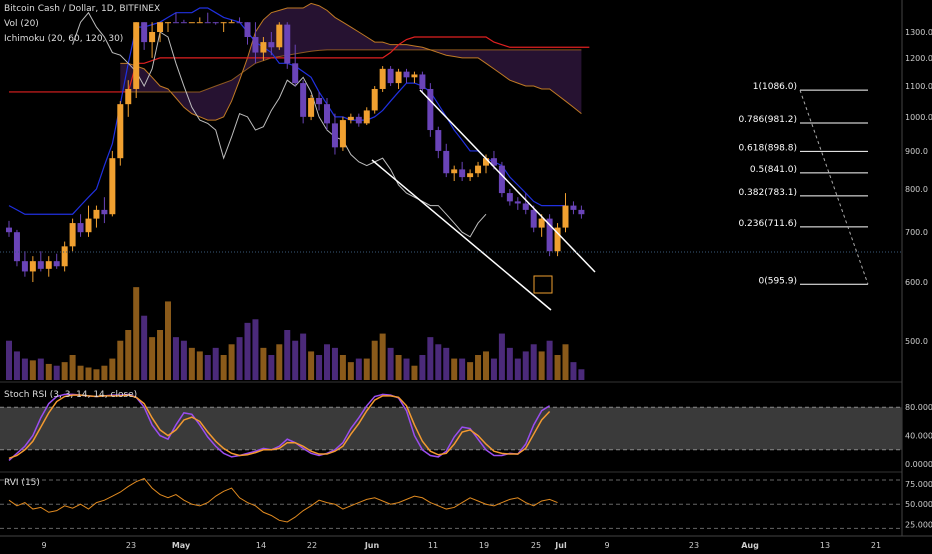  Describe the element at coordinates (351, 71) in the screenshot. I see `leading-span-b` at that location.